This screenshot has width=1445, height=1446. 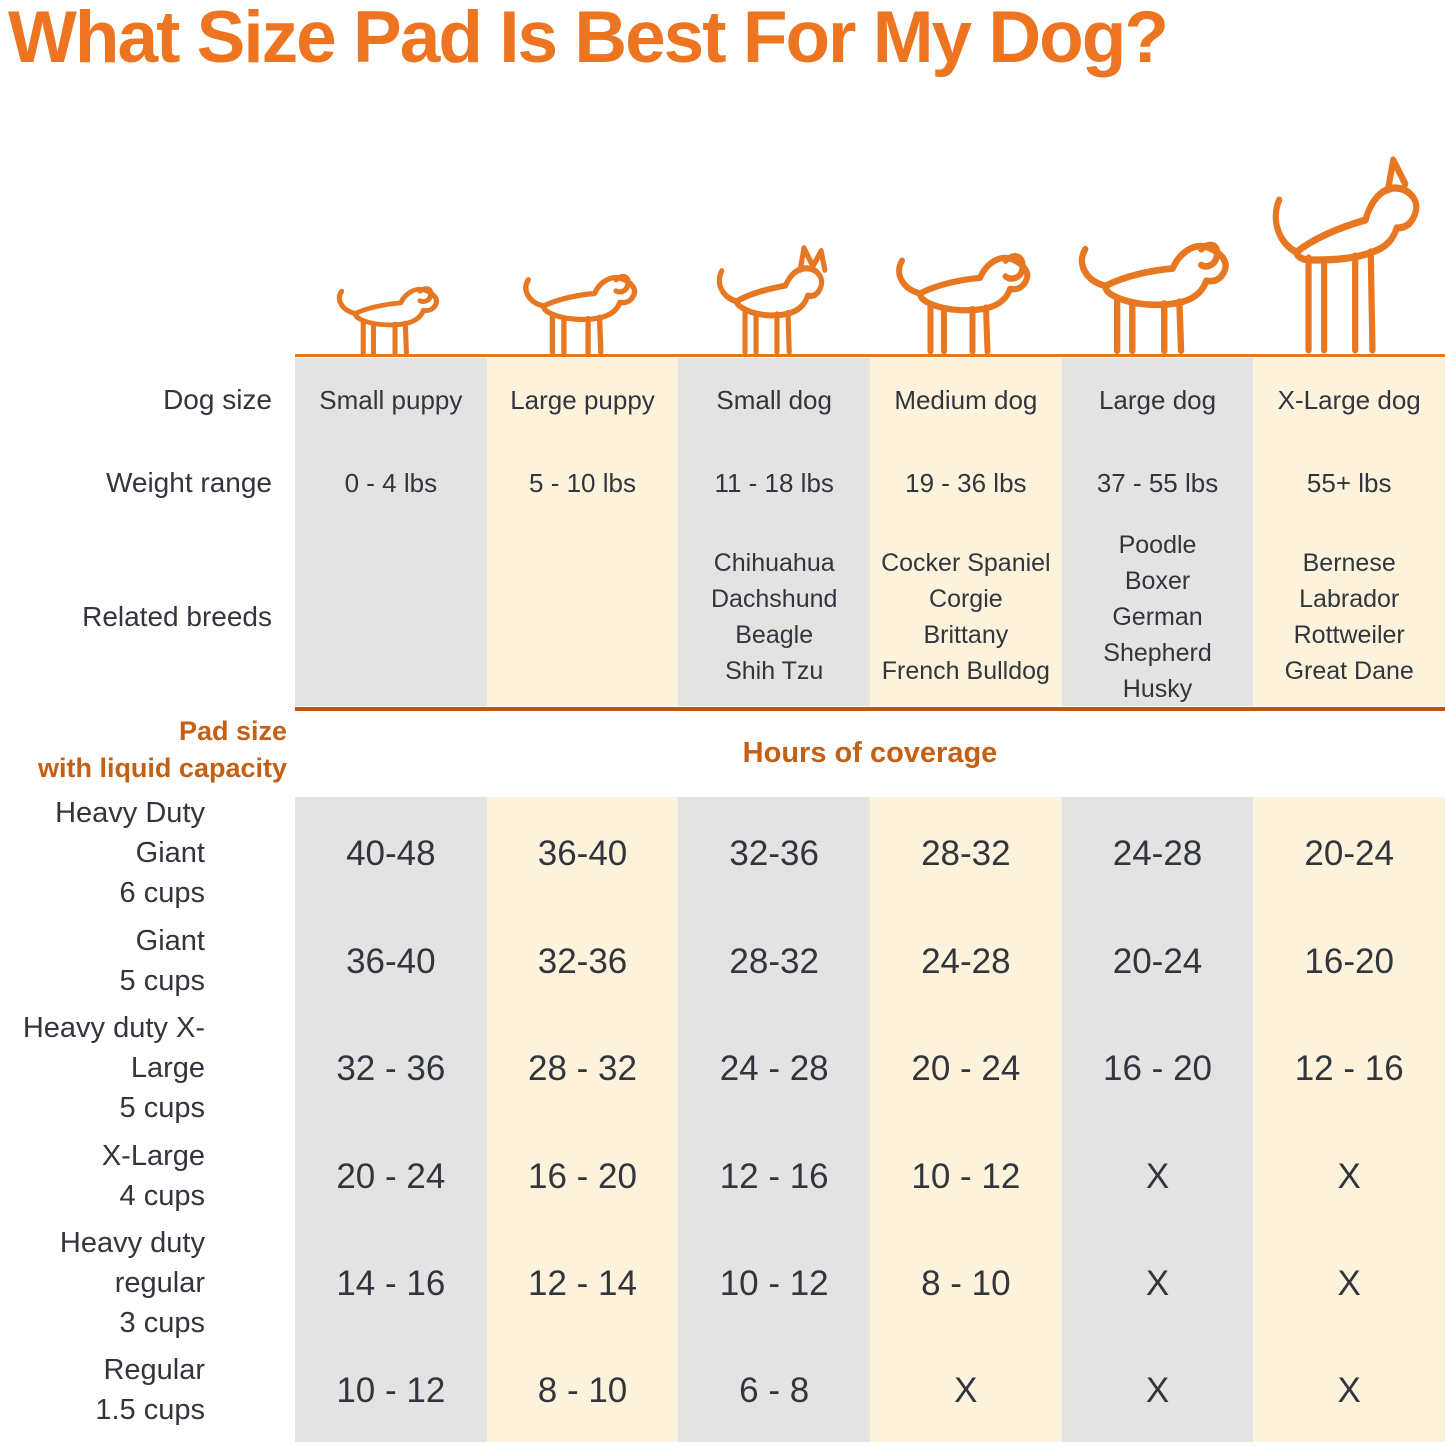 What do you see at coordinates (132, 1283) in the screenshot?
I see `pad-row-label: Heavy duty regular 3 cups` at bounding box center [132, 1283].